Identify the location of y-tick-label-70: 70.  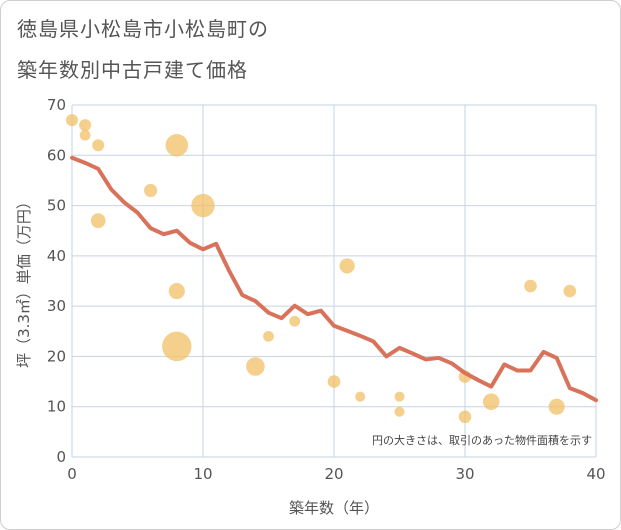
(56, 105).